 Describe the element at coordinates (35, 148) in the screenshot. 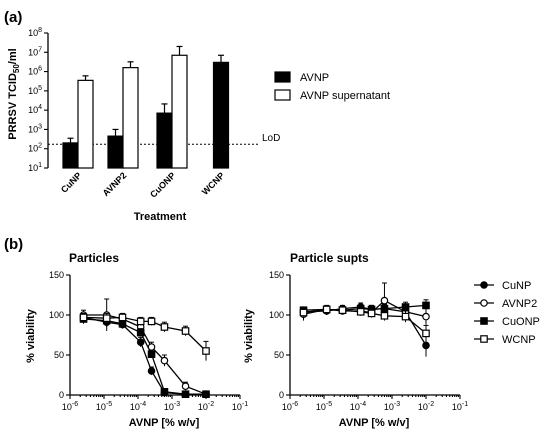

I see `bar-y-tick-label: 10²` at that location.